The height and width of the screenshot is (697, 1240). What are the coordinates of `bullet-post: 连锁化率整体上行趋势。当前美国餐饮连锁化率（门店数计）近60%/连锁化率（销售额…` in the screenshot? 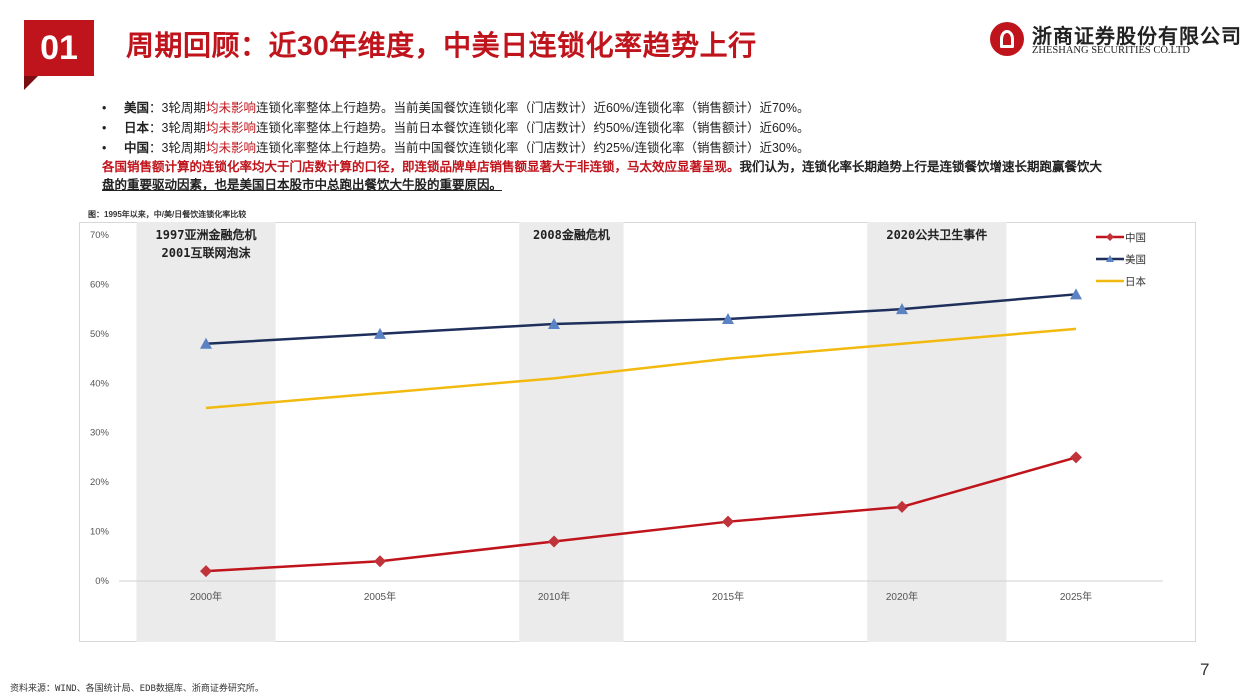 It's located at (532, 108).